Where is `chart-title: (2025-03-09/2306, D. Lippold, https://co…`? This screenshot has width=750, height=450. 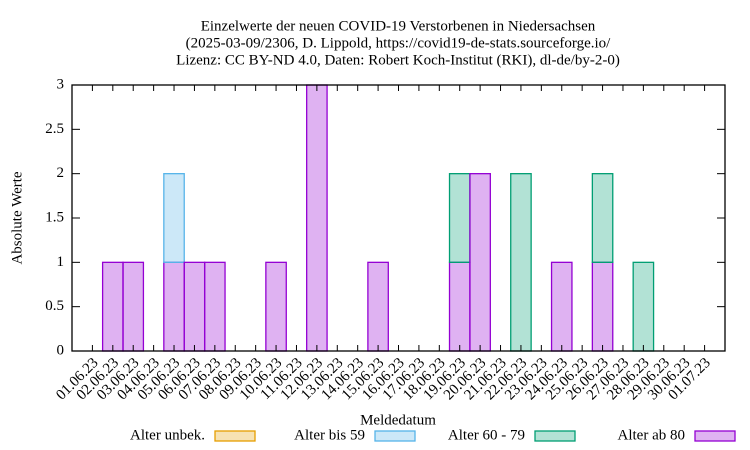 chart-title: (2025-03-09/2306, D. Lippold, https://co… is located at coordinates (398, 43).